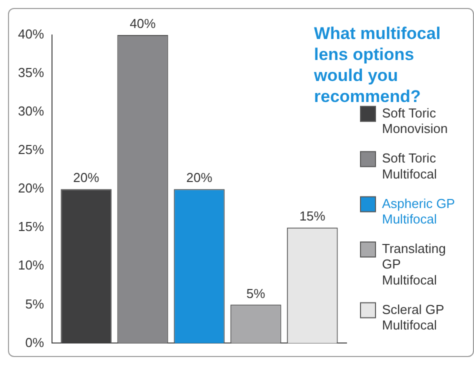  Describe the element at coordinates (31, 111) in the screenshot. I see `y-tick-label: 30%` at that location.